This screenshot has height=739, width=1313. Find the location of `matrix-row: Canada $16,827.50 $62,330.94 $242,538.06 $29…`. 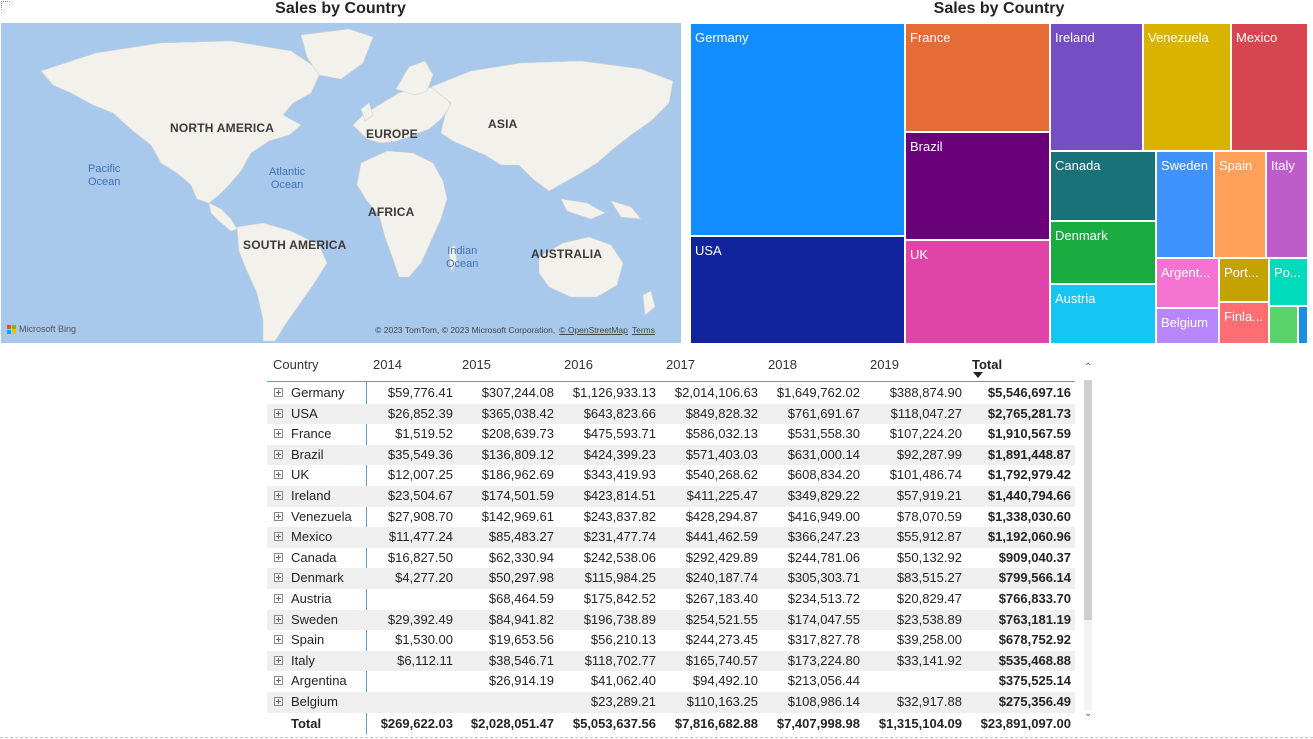

matrix-row: Canada $16,827.50 $62,330.94 $242,538.06 $29… is located at coordinates (671, 558).